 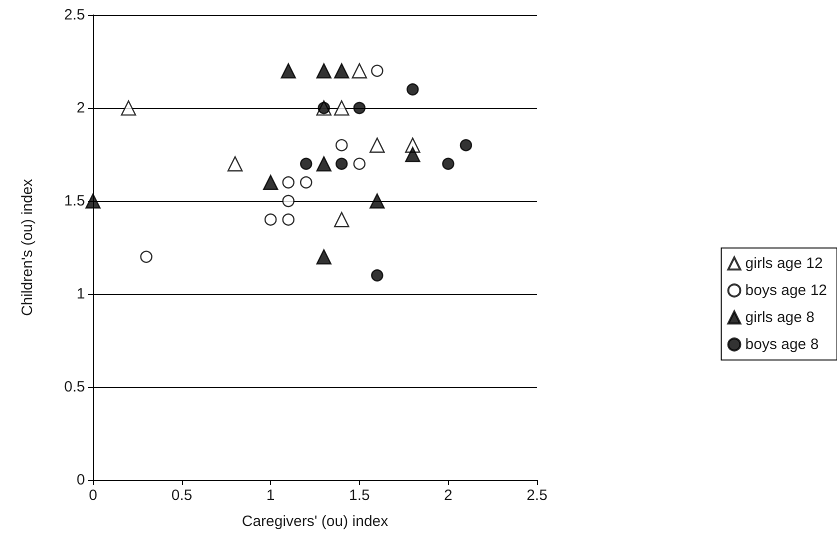 I want to click on x-tick-label: 1.5, so click(x=359, y=495).